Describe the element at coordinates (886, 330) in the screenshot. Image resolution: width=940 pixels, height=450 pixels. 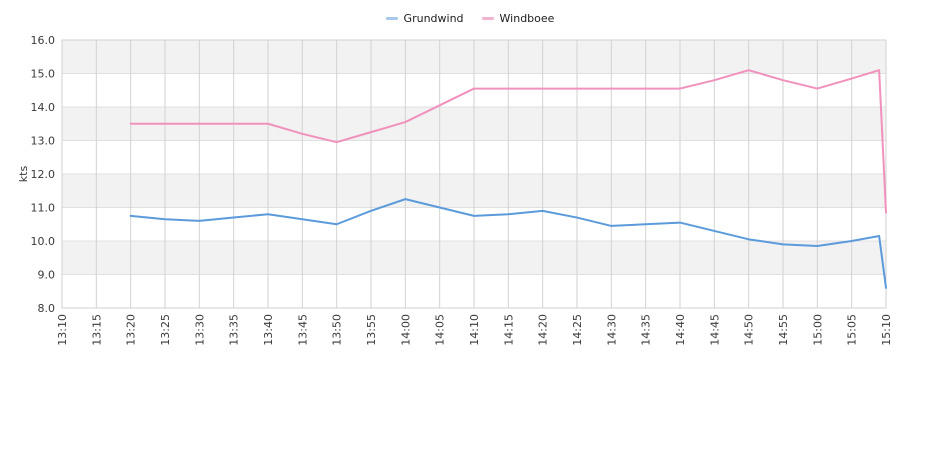
I see `svg-text: 15:10` at that location.